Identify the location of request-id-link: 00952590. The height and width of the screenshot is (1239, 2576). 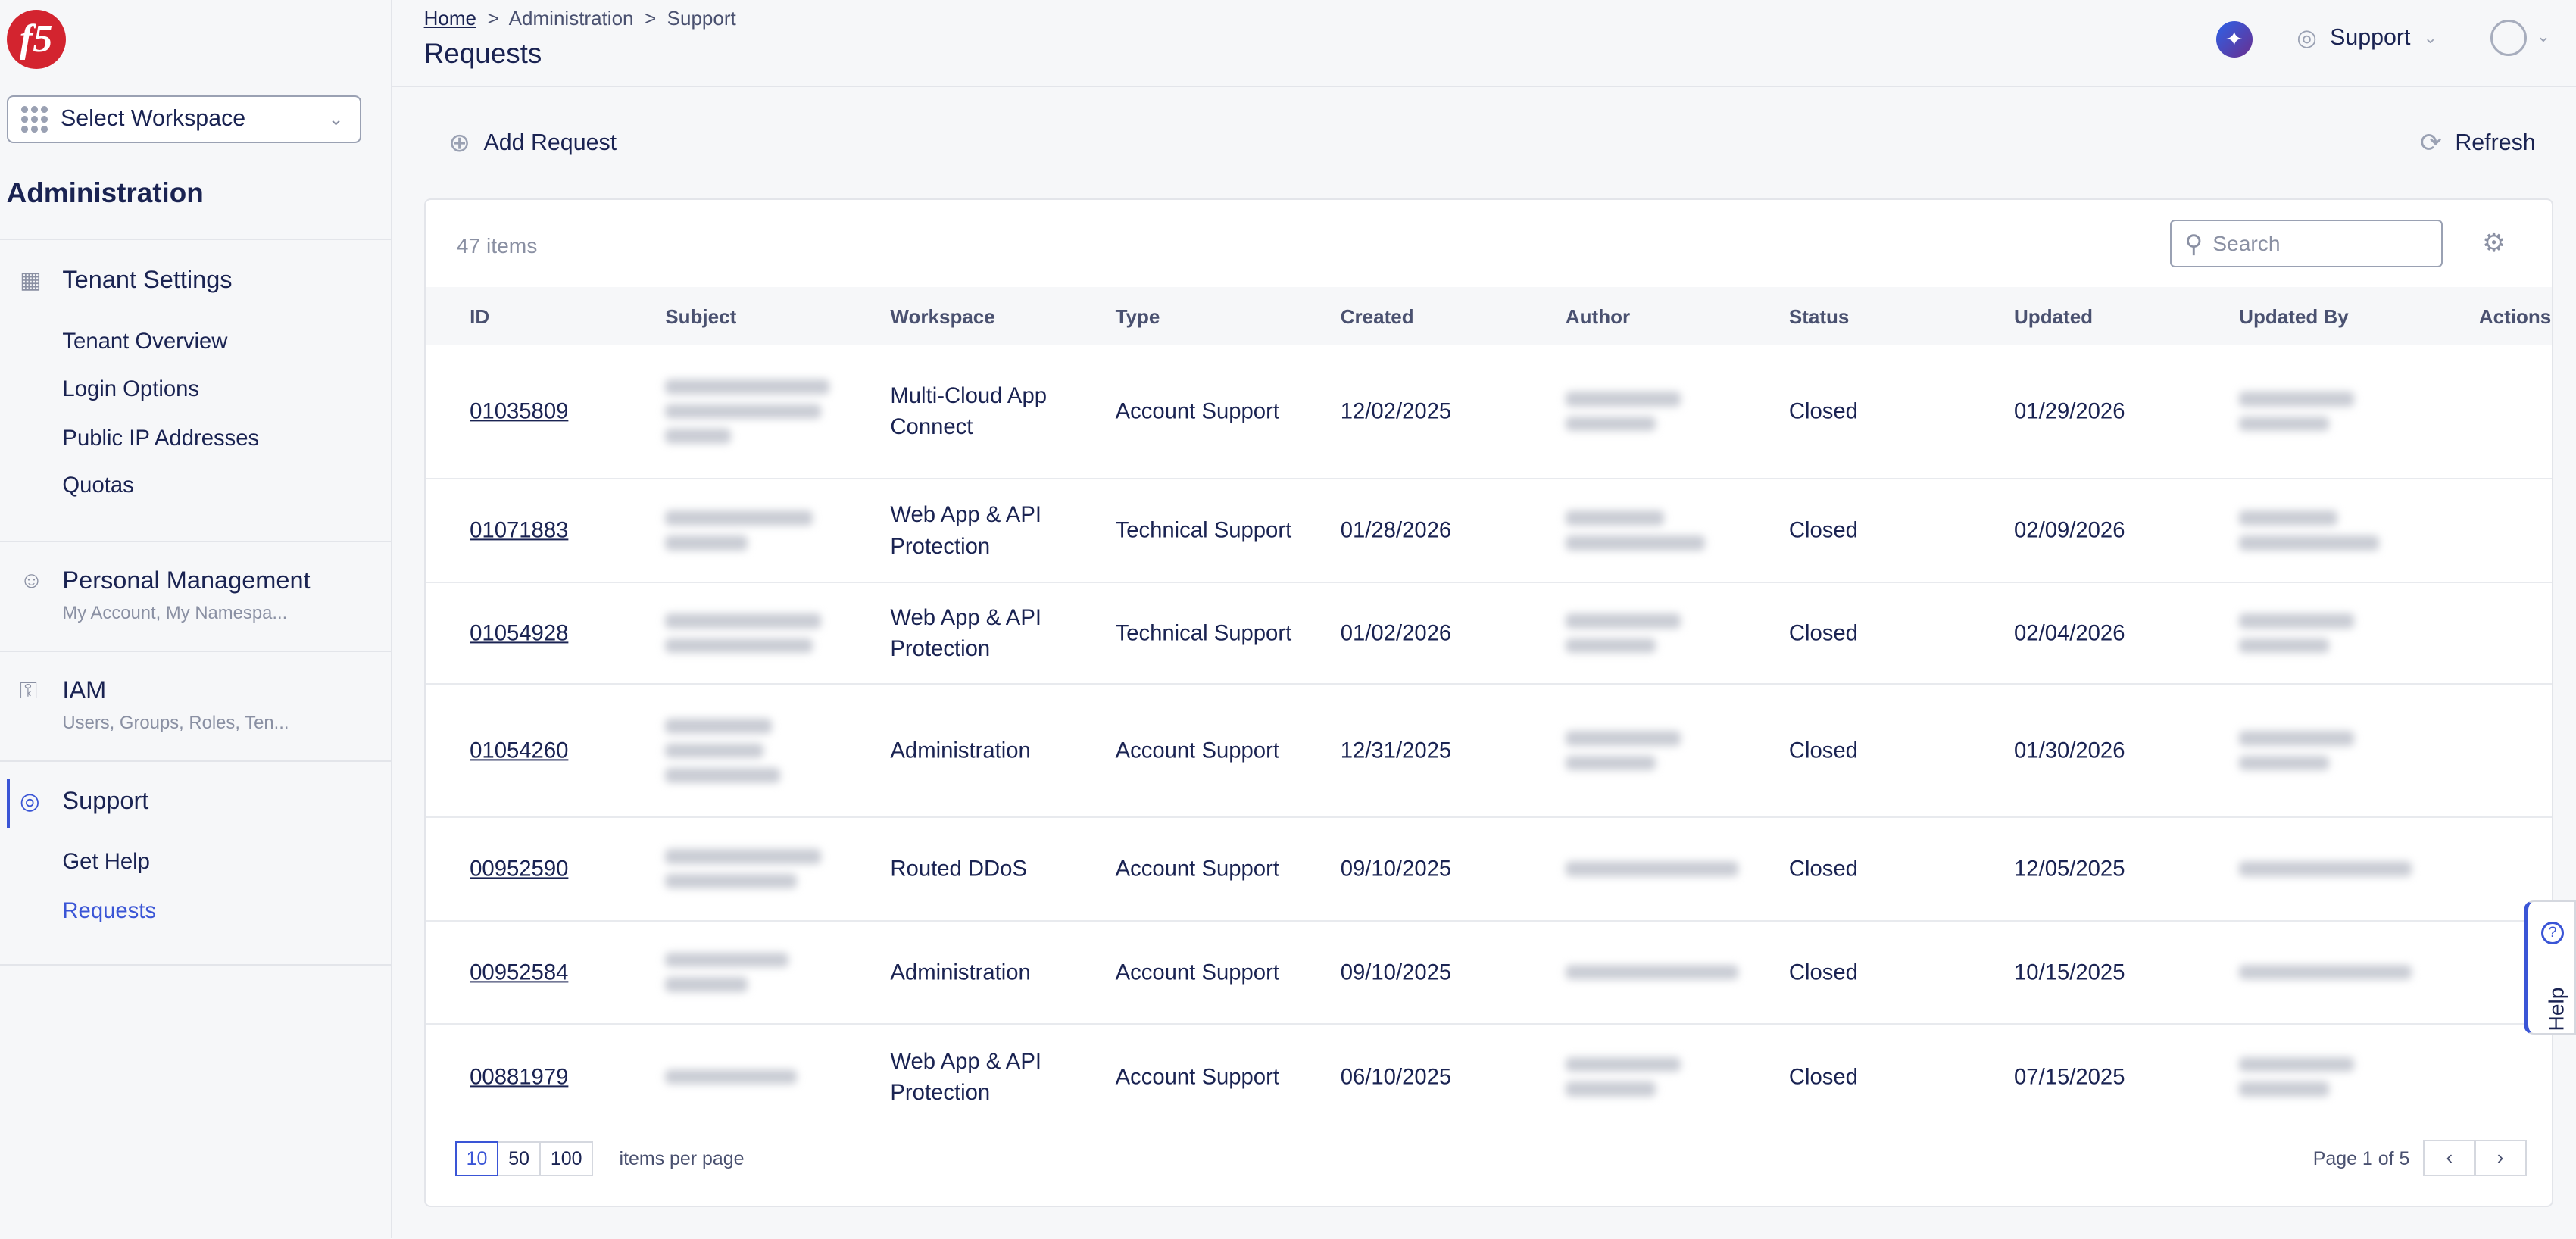
(520, 869).